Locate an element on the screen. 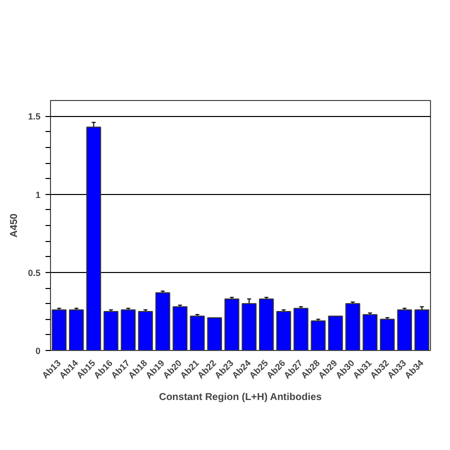  x-axis-title: Constant Region (L+H) Antibodies is located at coordinates (240, 398).